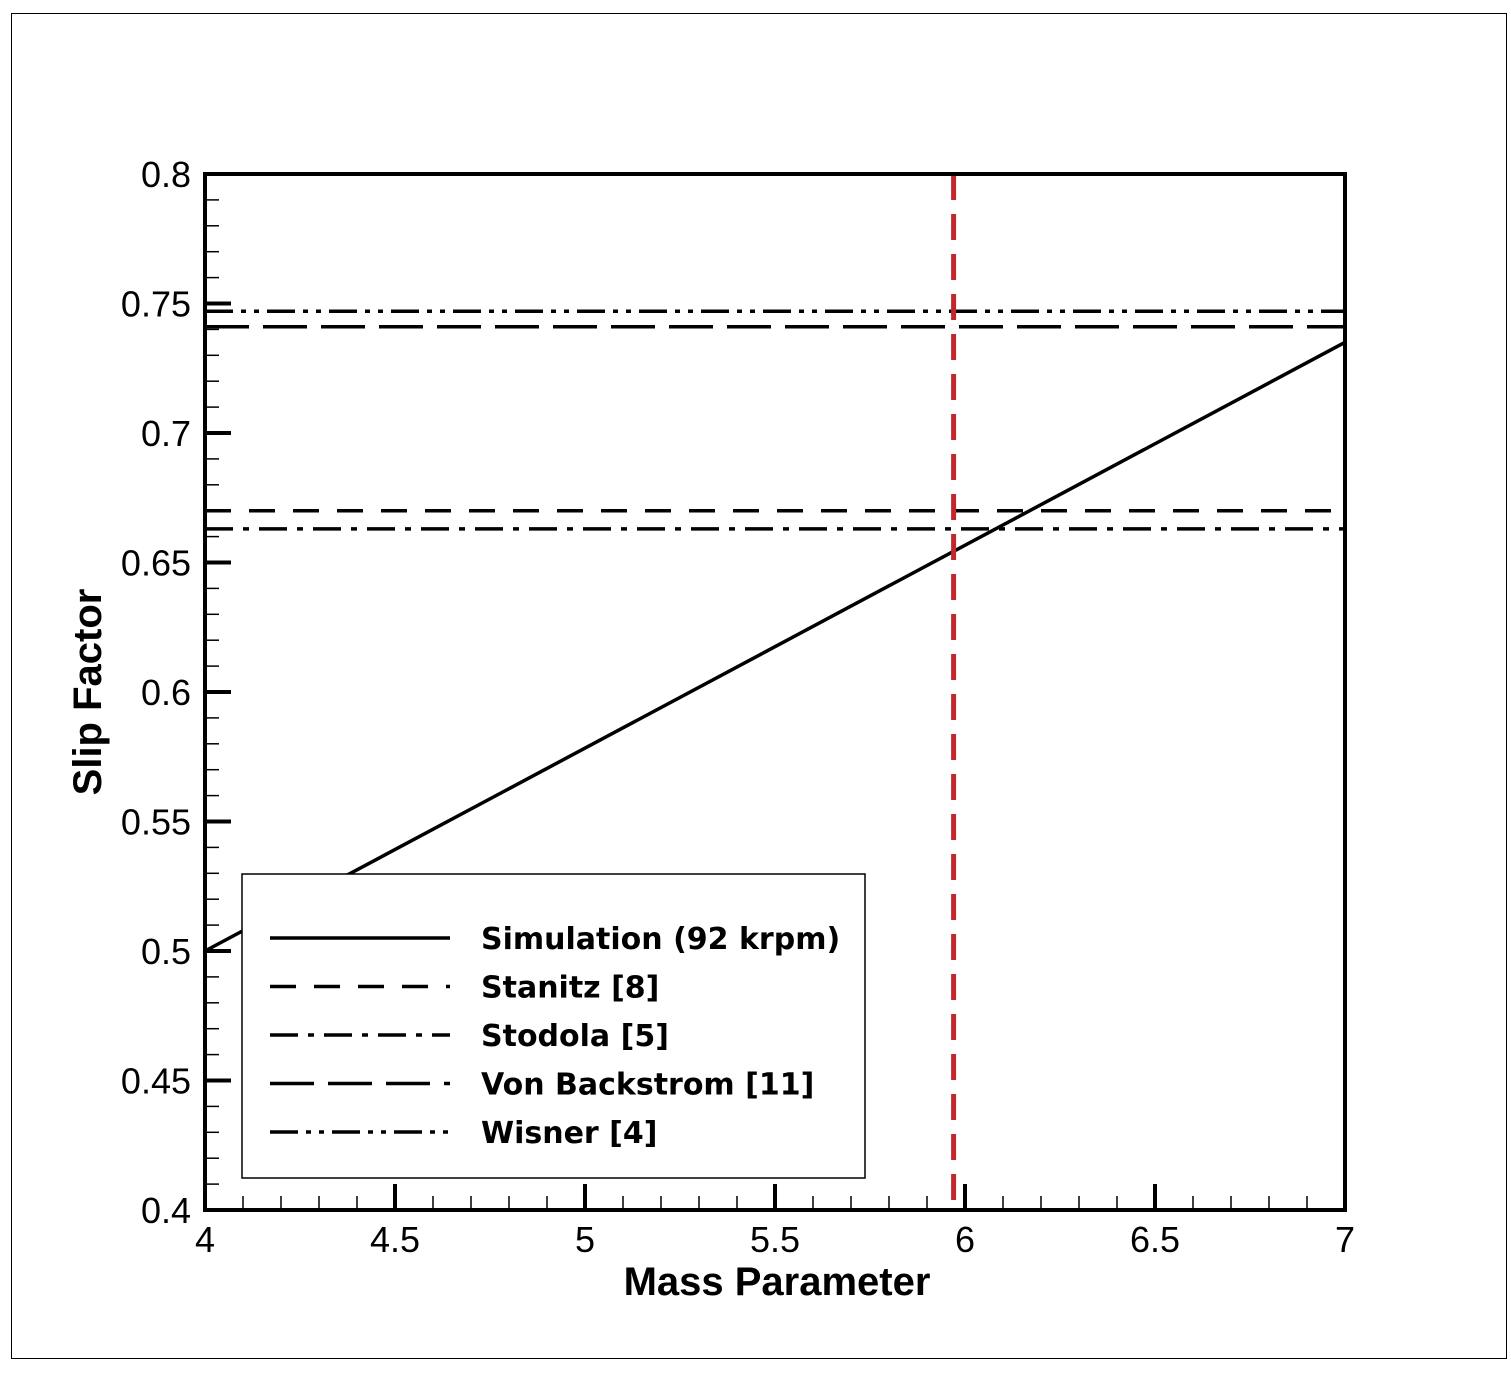  I want to click on legend-label-3: Von Backstrom [11], so click(647, 1085).